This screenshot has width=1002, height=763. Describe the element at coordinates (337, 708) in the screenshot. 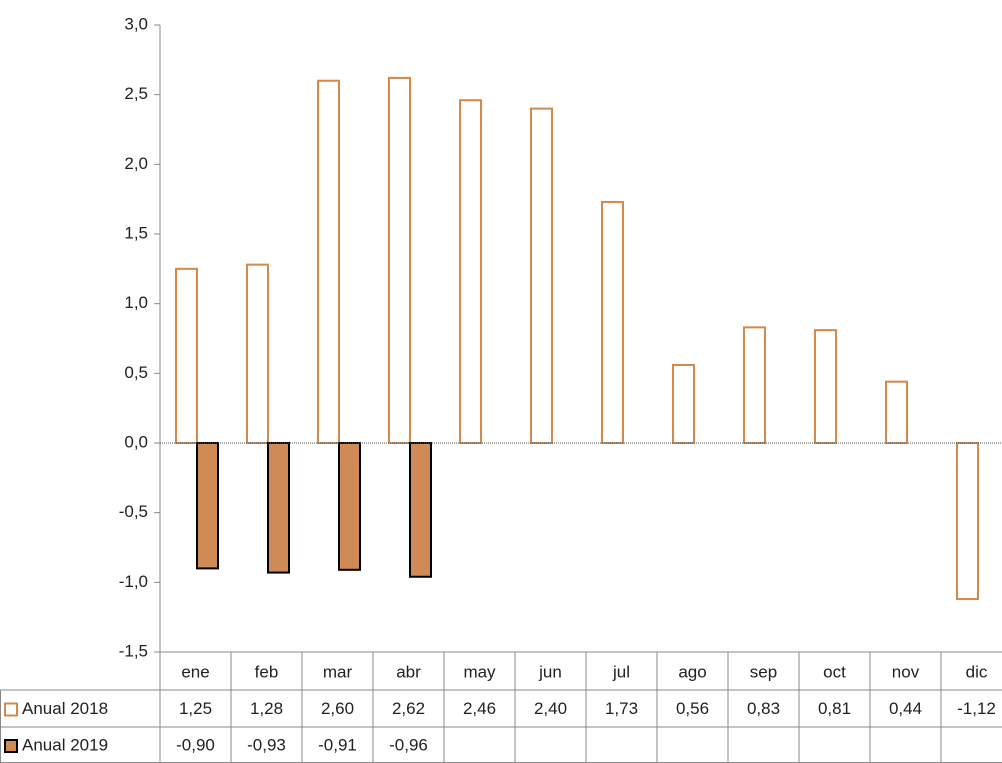

I see `data-label: 2,60` at that location.